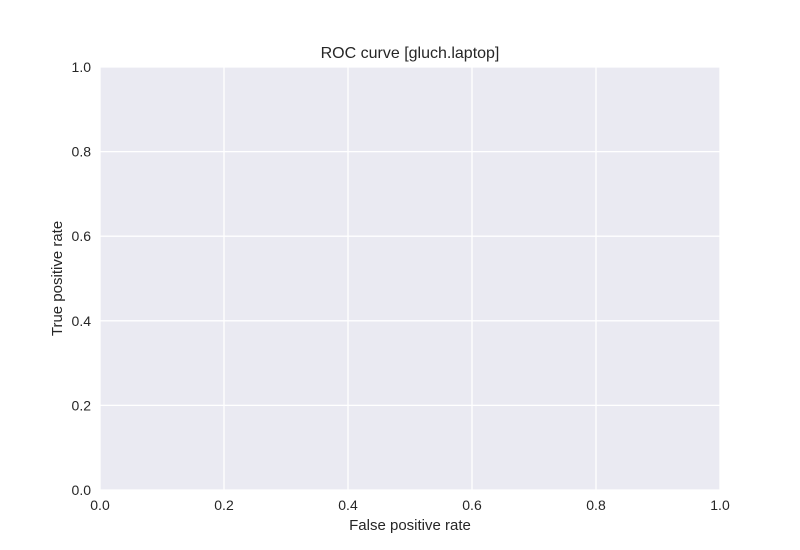 The height and width of the screenshot is (550, 800). Describe the element at coordinates (410, 53) in the screenshot. I see `chart-title: ROC curve [gluch.laptop]` at that location.